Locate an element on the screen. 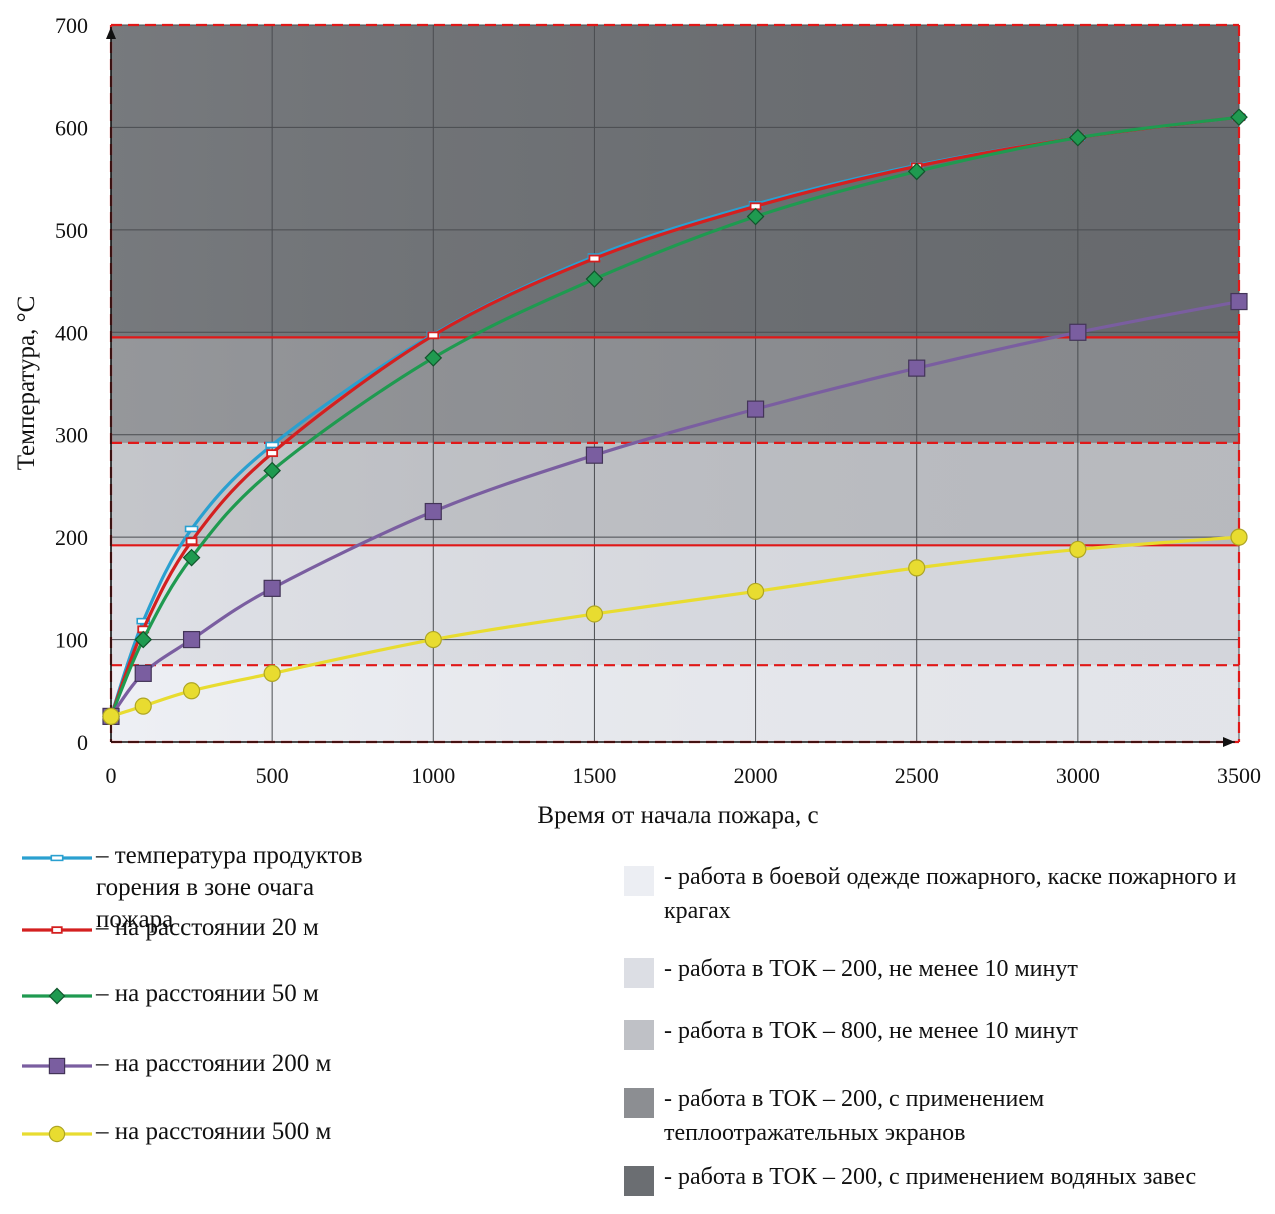 Image resolution: width=1275 pixels, height=1214 pixels. legend-label: – на расстоянии 50 м is located at coordinates (207, 993).